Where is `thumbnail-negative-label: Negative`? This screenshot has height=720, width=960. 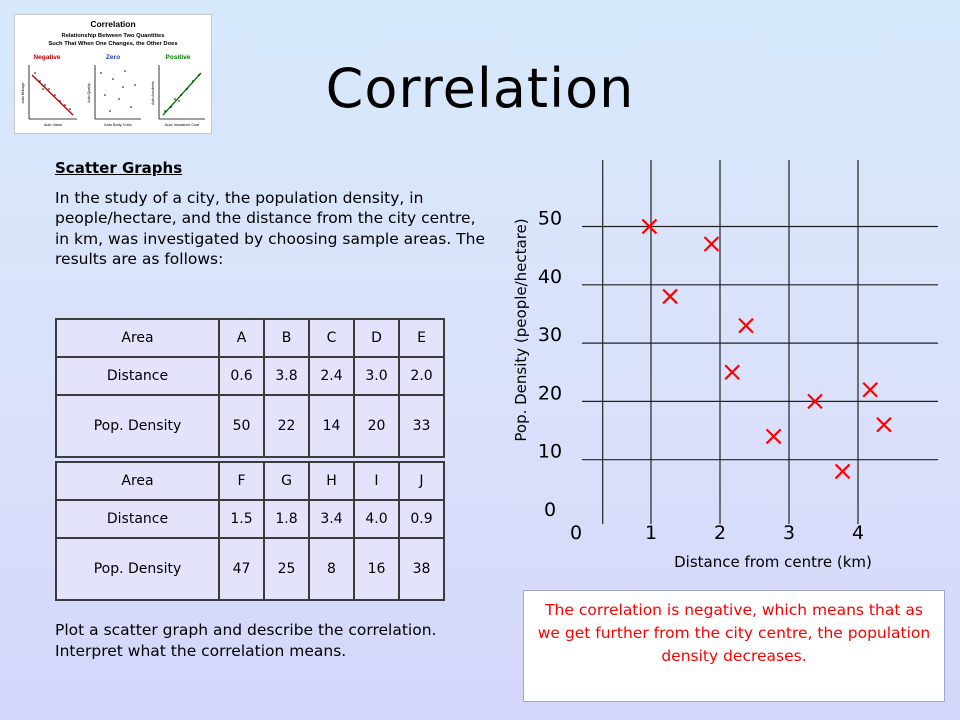 thumbnail-negative-label: Negative is located at coordinates (46, 57).